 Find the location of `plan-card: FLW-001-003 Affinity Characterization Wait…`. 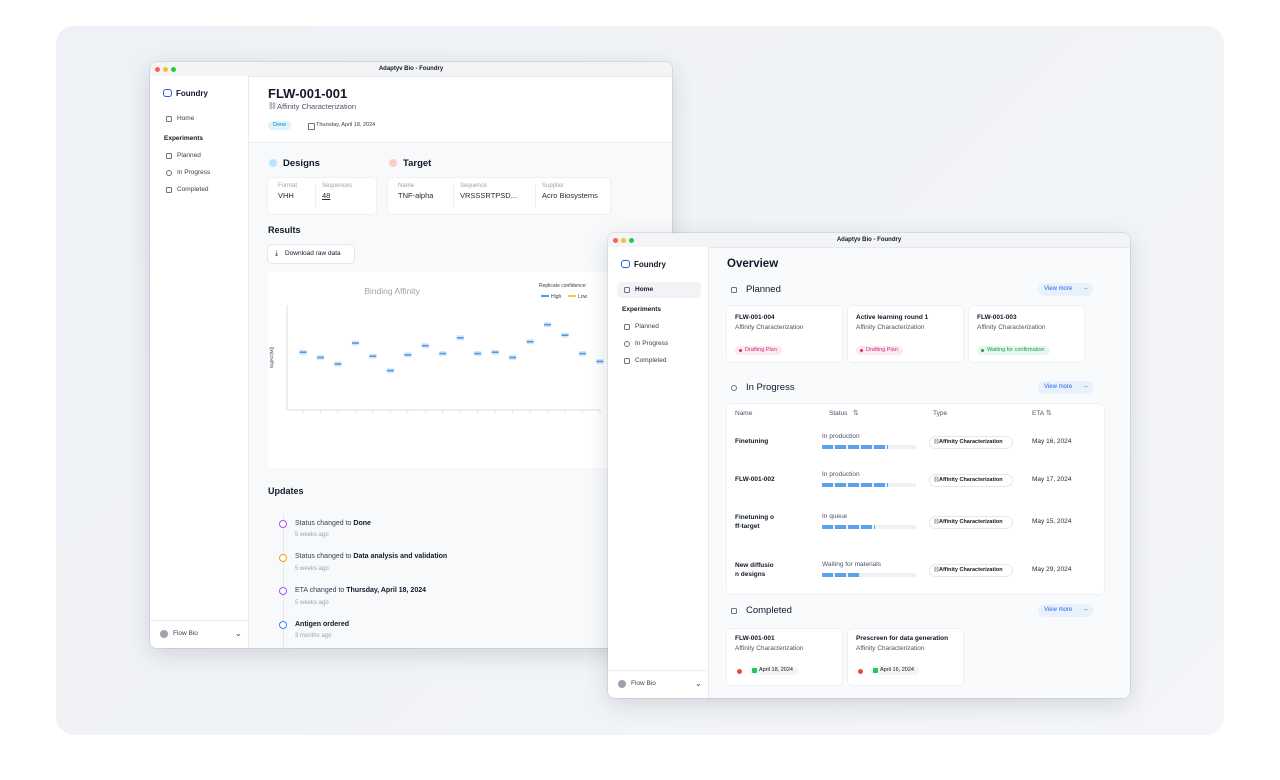

plan-card: FLW-001-003 Affinity Characterization Wait… is located at coordinates (1026, 334).